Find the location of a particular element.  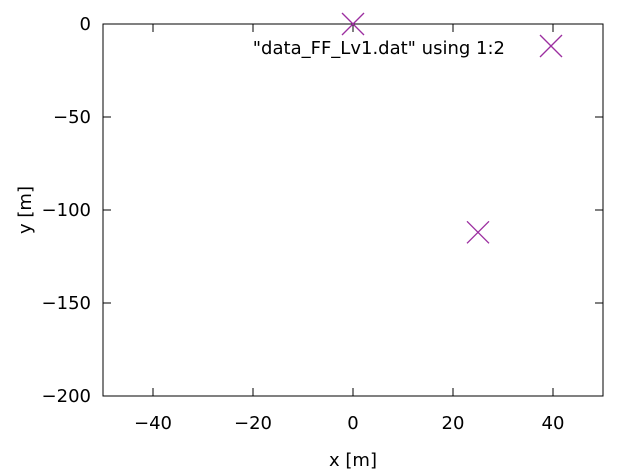

y-tick-label: −200 is located at coordinates (66, 396).